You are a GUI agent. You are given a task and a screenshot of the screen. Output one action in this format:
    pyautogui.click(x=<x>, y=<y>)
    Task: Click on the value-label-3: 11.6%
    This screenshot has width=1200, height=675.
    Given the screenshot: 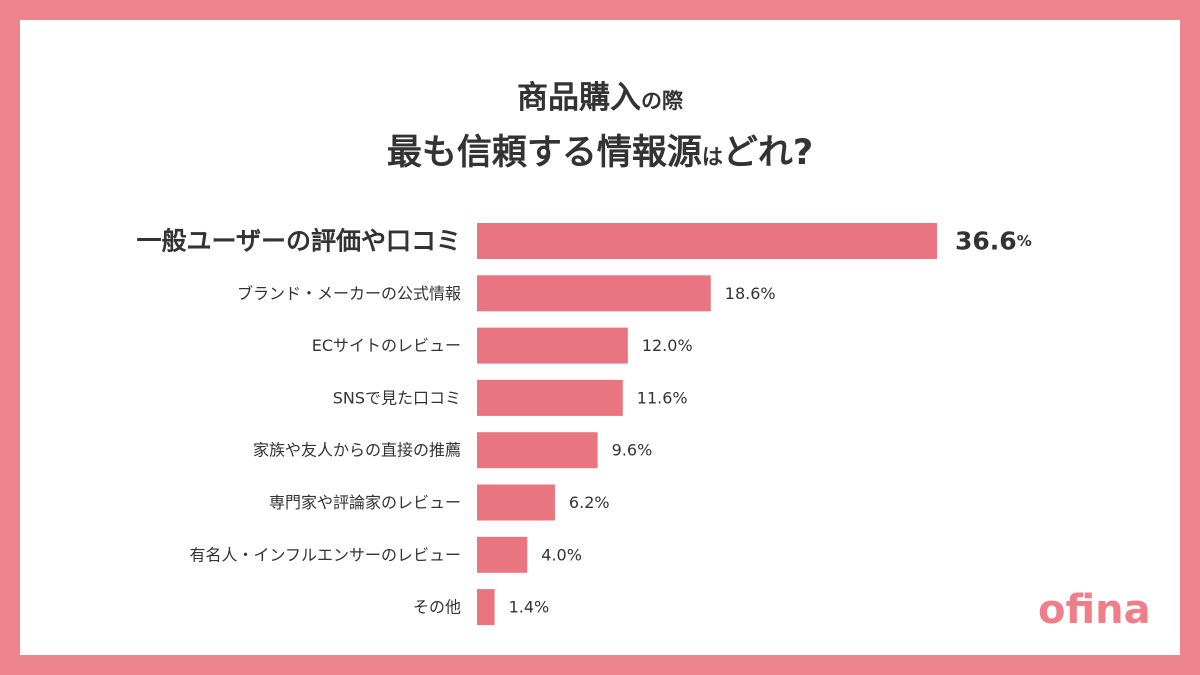 What is the action you would take?
    pyautogui.click(x=662, y=397)
    